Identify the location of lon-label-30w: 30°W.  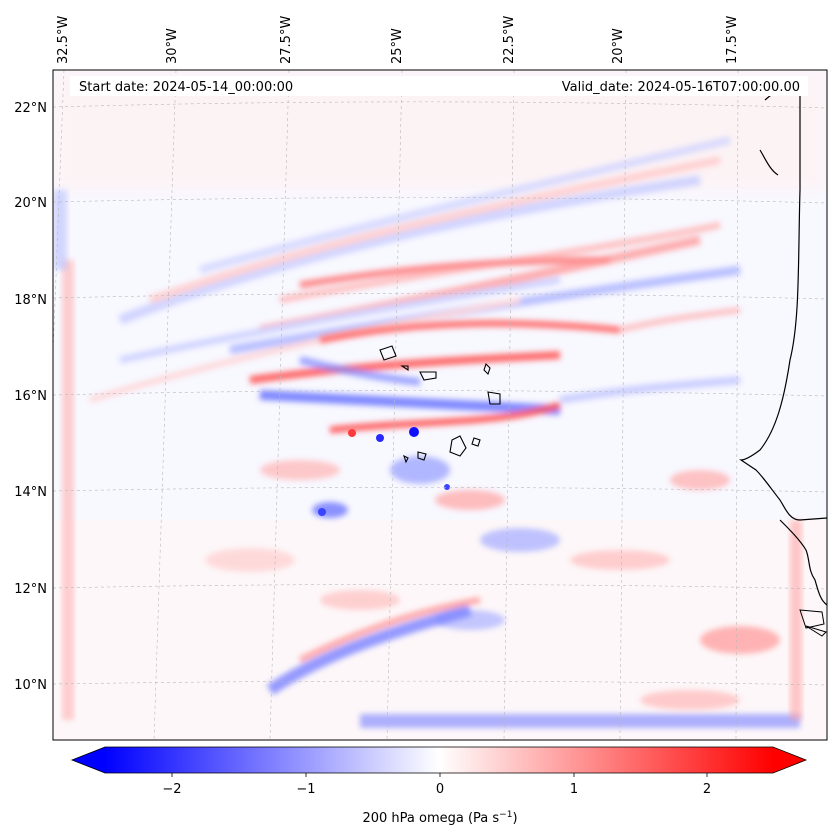
(172, 46).